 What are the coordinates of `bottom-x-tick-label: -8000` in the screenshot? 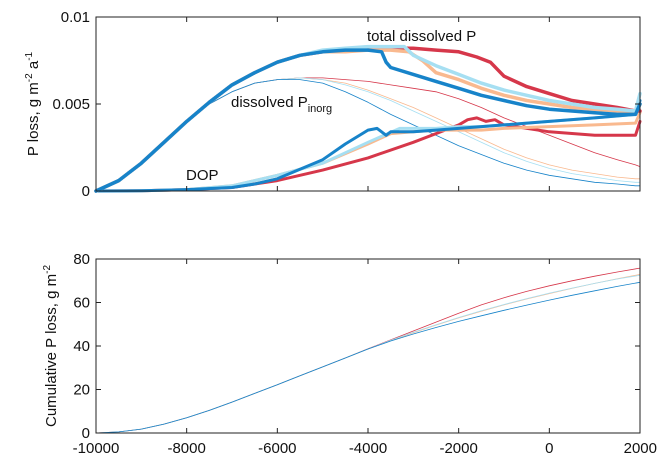 It's located at (186, 448).